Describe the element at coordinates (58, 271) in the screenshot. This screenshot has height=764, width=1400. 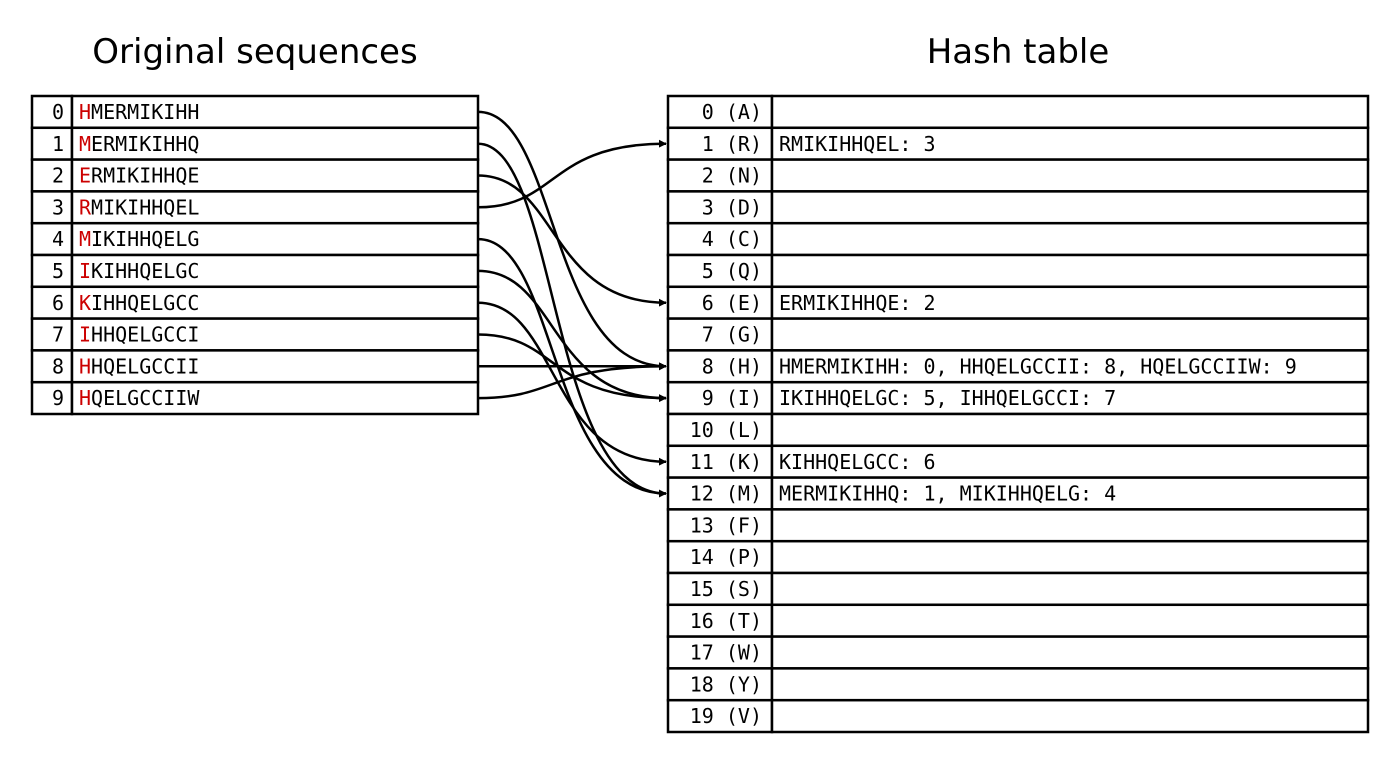
I see `sequence-index: 5` at that location.